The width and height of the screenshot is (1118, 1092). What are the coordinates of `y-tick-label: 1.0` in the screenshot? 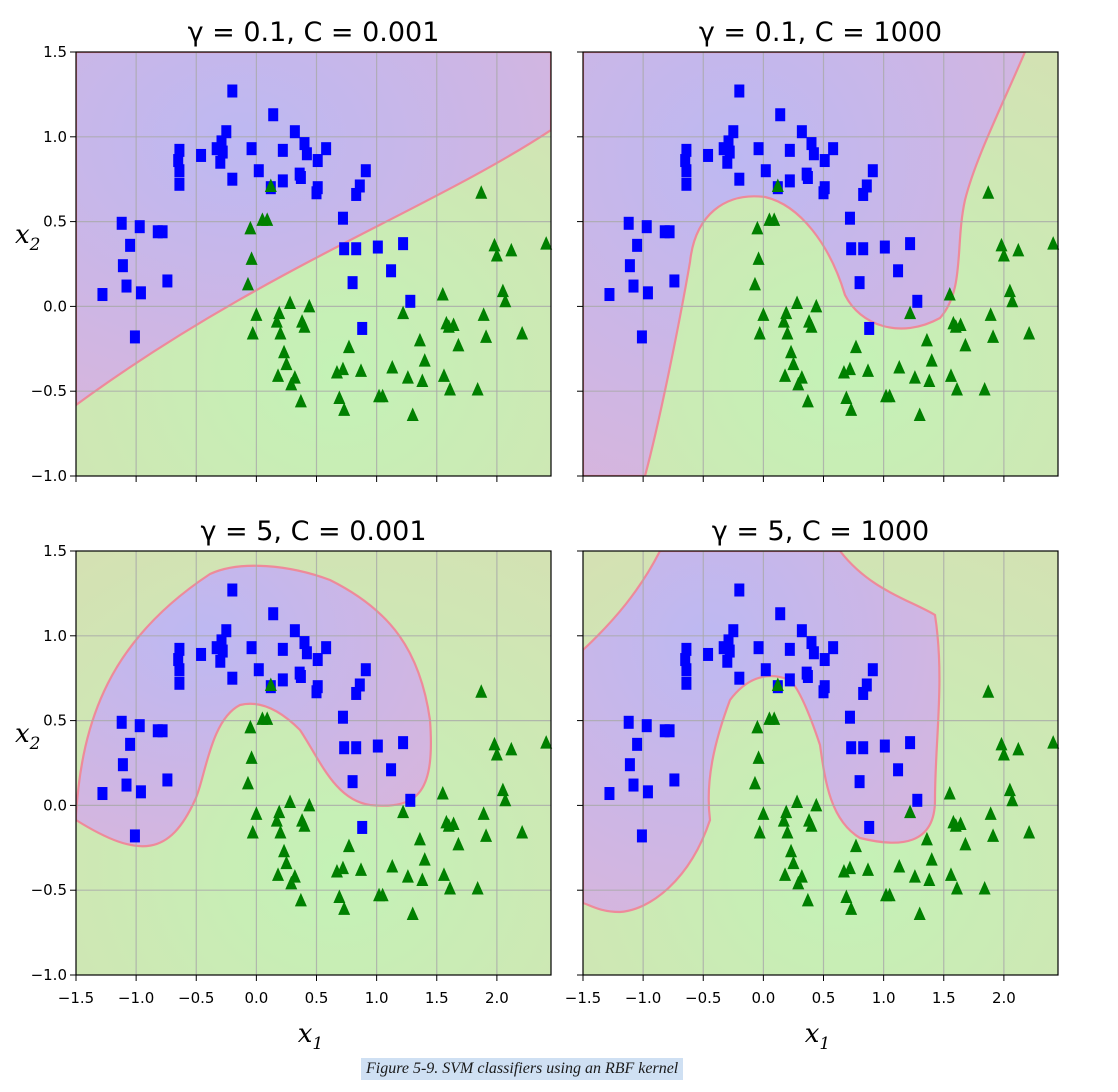 It's located at (55, 636).